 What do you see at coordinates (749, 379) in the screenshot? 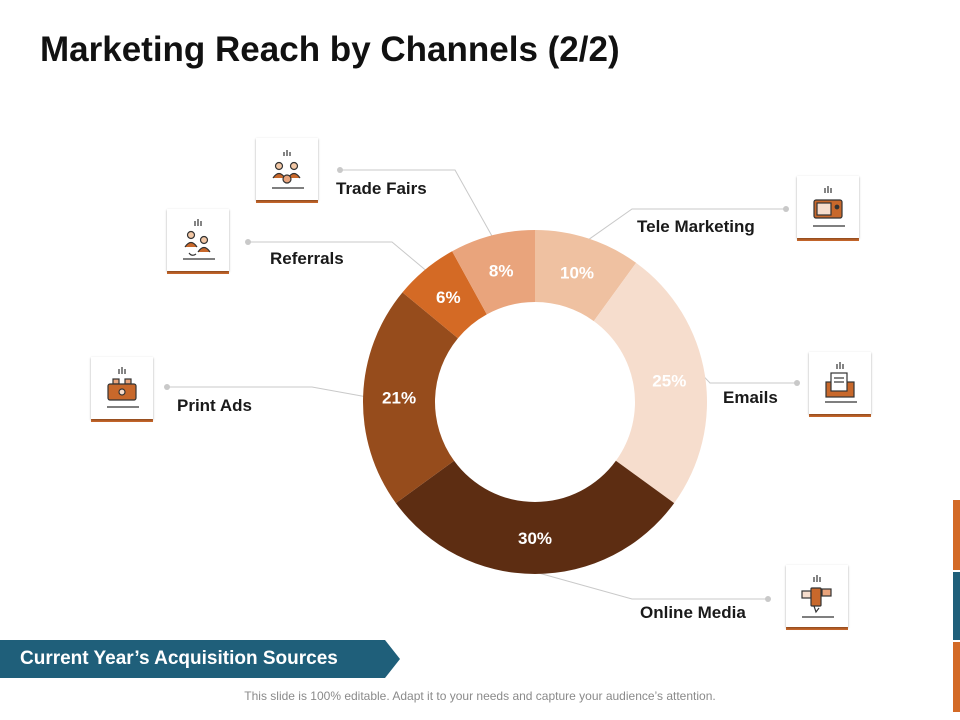
I see `leader-line-emails` at bounding box center [749, 379].